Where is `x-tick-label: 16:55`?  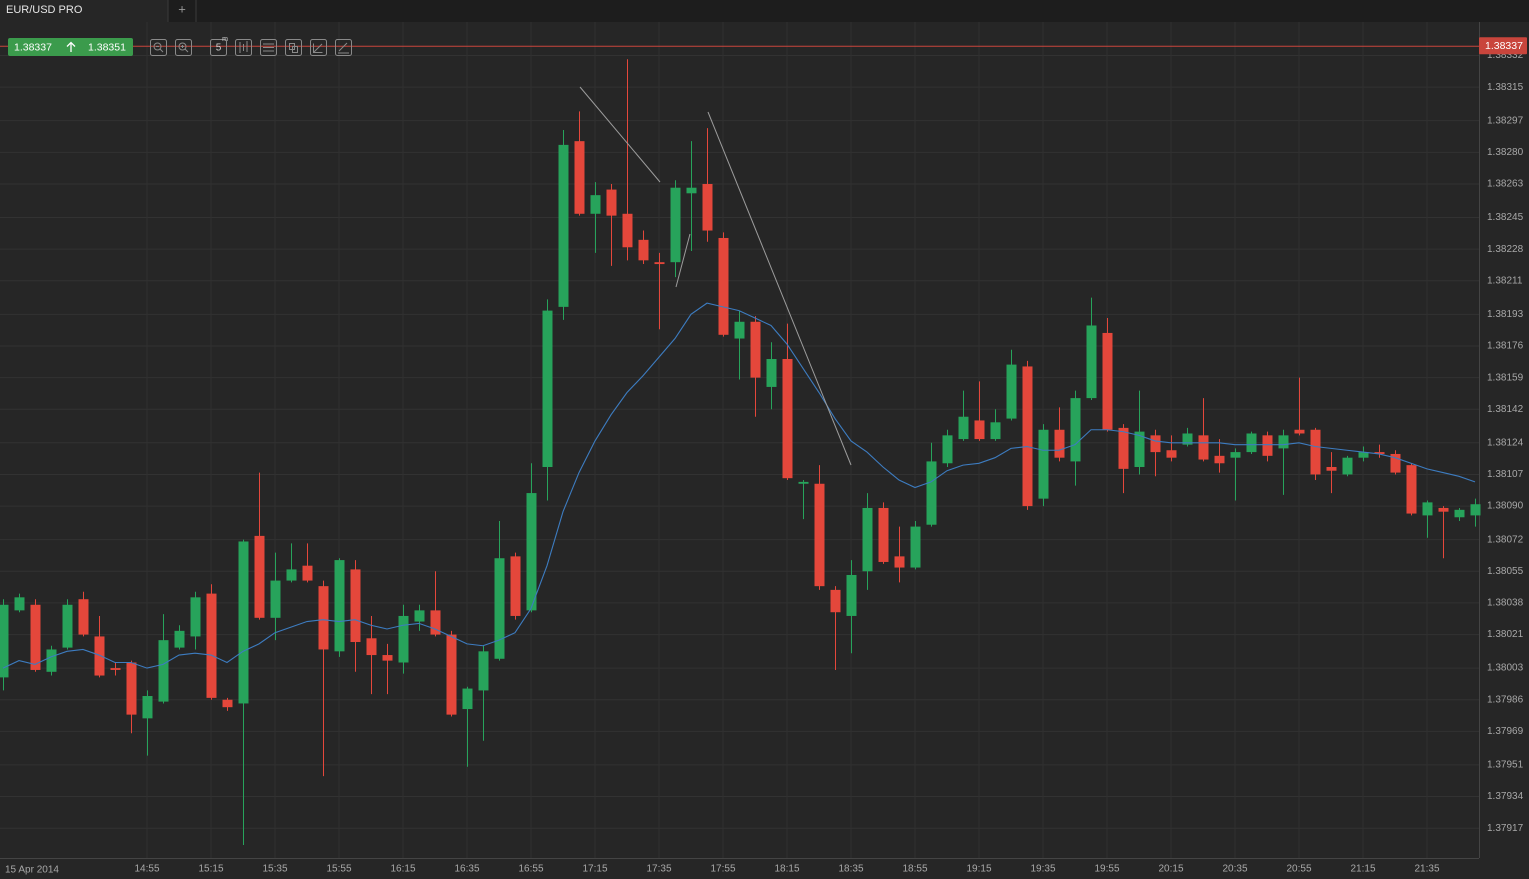
x-tick-label: 16:55 is located at coordinates (530, 869).